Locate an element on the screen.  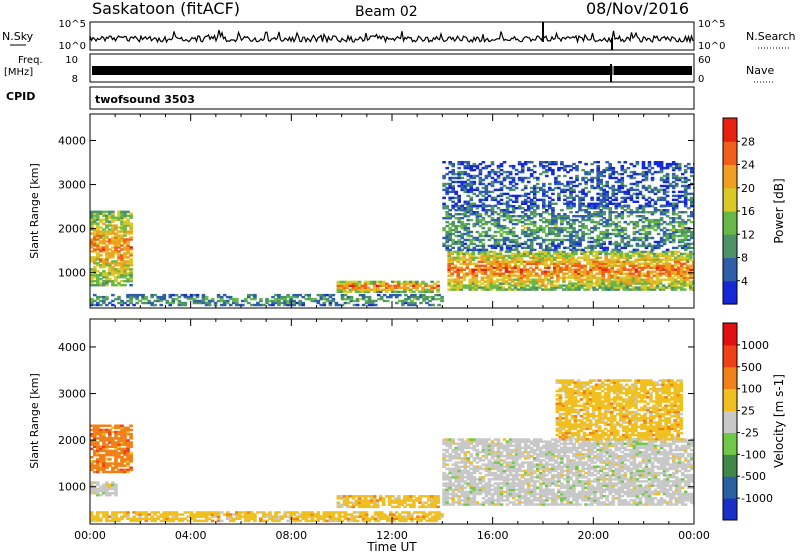
colorbar-tick-label: 16 is located at coordinates (748, 211).